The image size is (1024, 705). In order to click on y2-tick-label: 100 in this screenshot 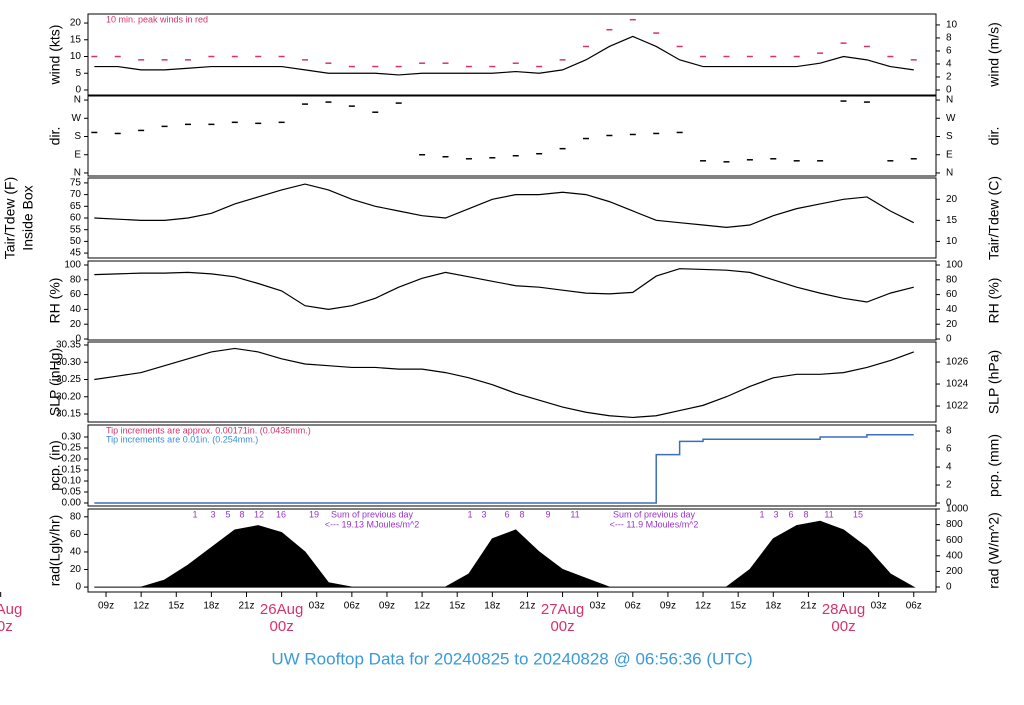, I will do `click(954, 265)`.